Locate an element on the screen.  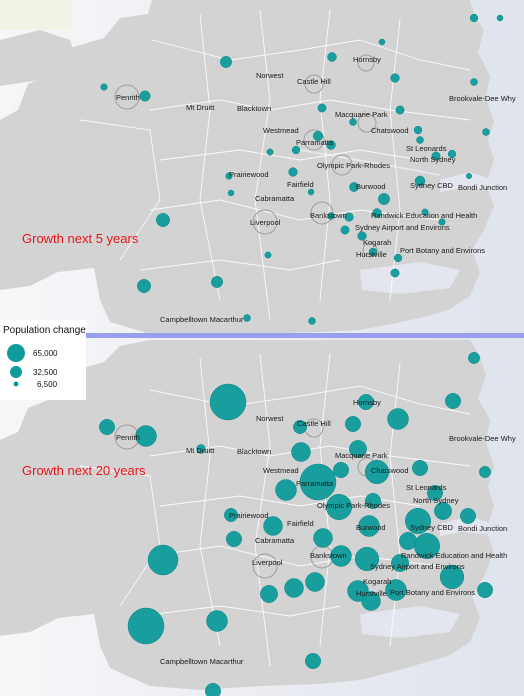
west-land is located at coordinates (40, 58).